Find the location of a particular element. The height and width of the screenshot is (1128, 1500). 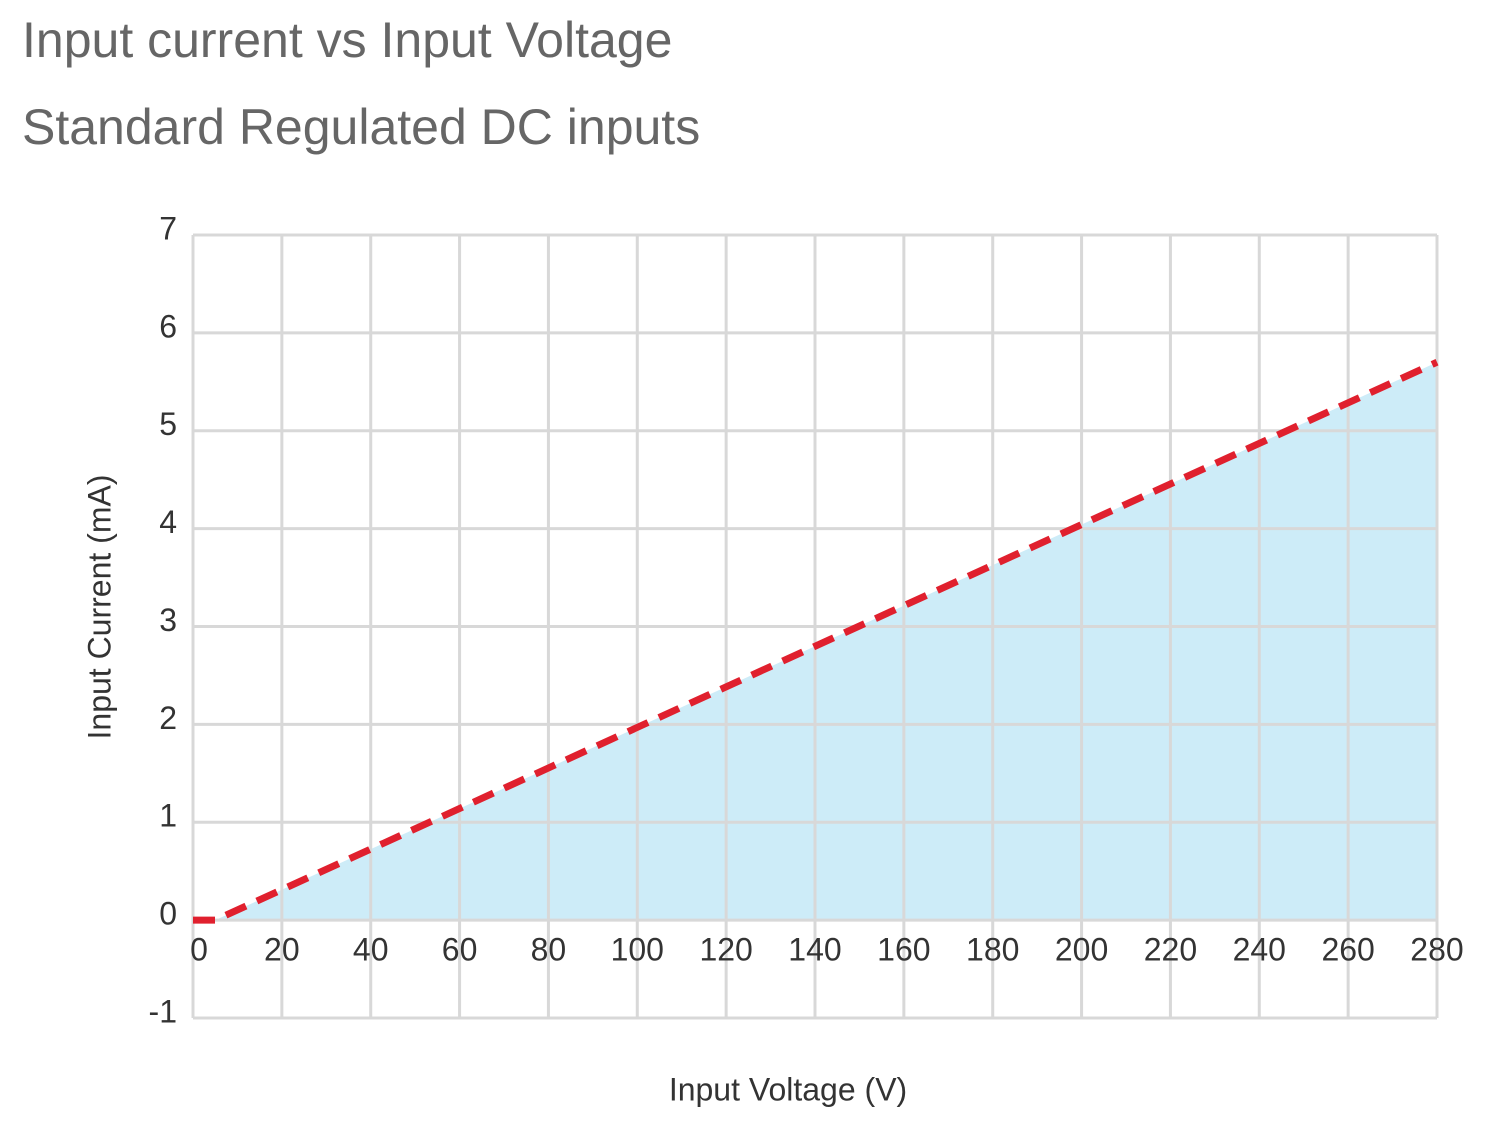

chart-title: Input current vs Input Voltage is located at coordinates (347, 40).